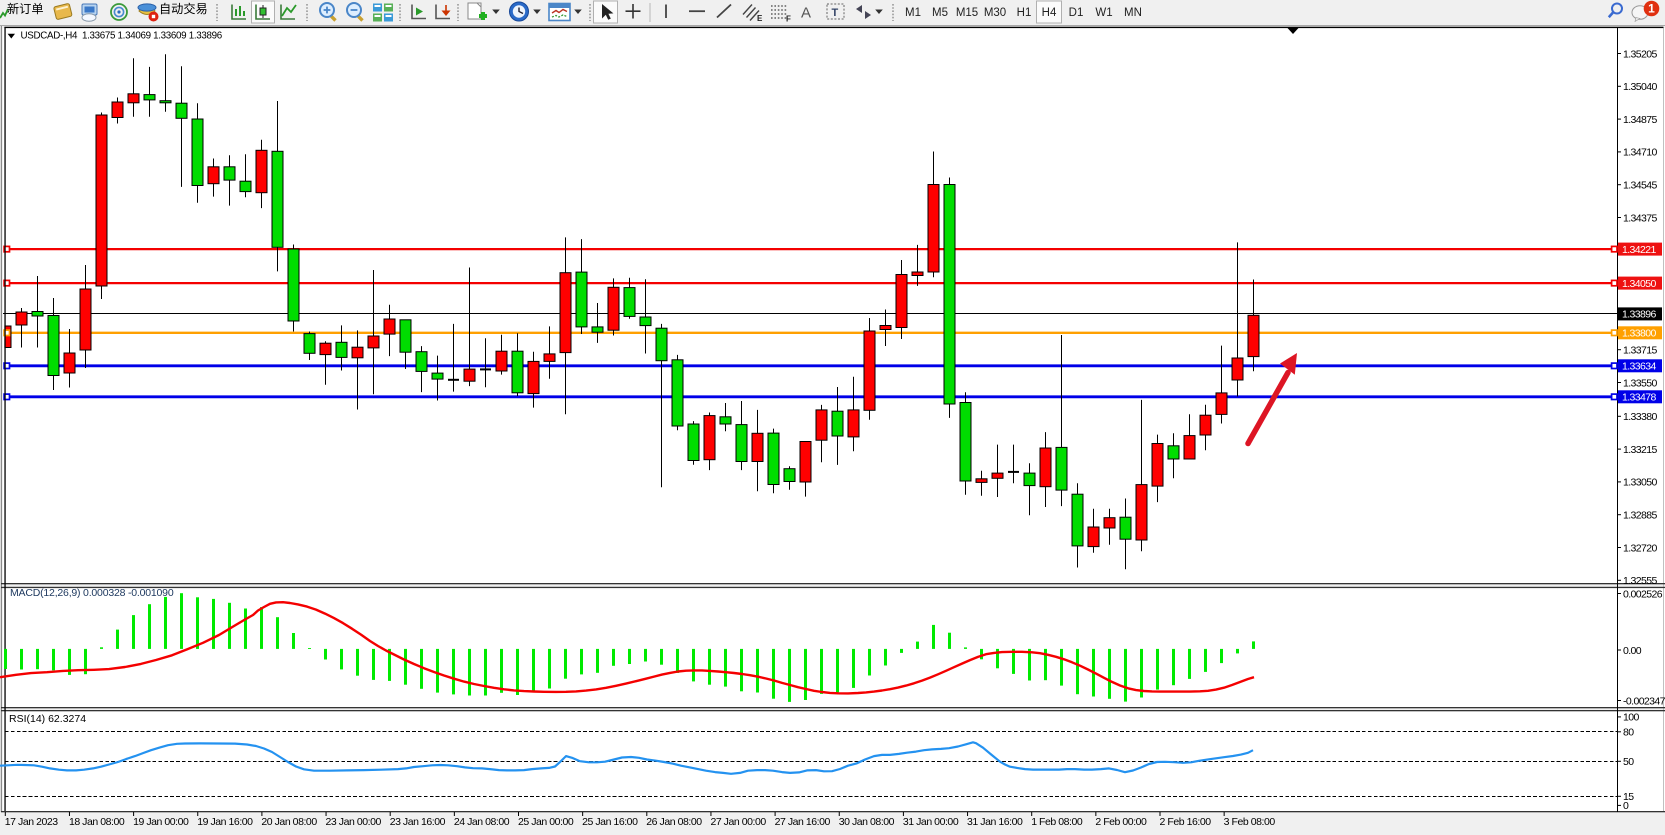  What do you see at coordinates (1640, 516) in the screenshot?
I see `svg-text: 1.32885` at bounding box center [1640, 516].